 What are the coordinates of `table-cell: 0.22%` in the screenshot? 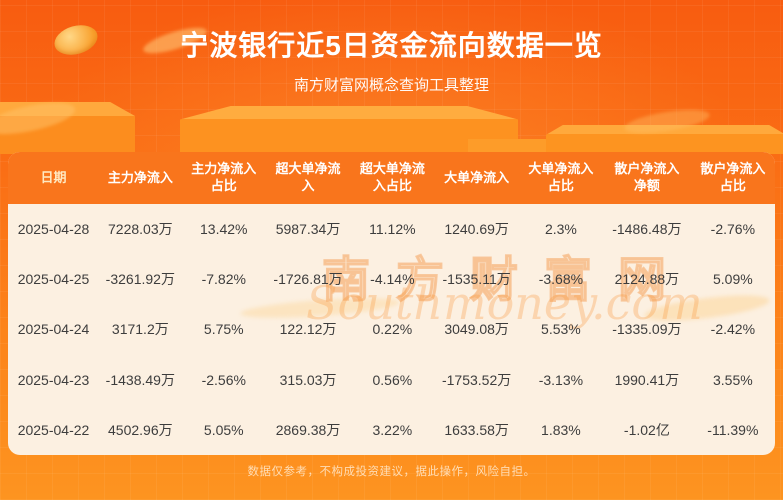 It's located at (392, 329).